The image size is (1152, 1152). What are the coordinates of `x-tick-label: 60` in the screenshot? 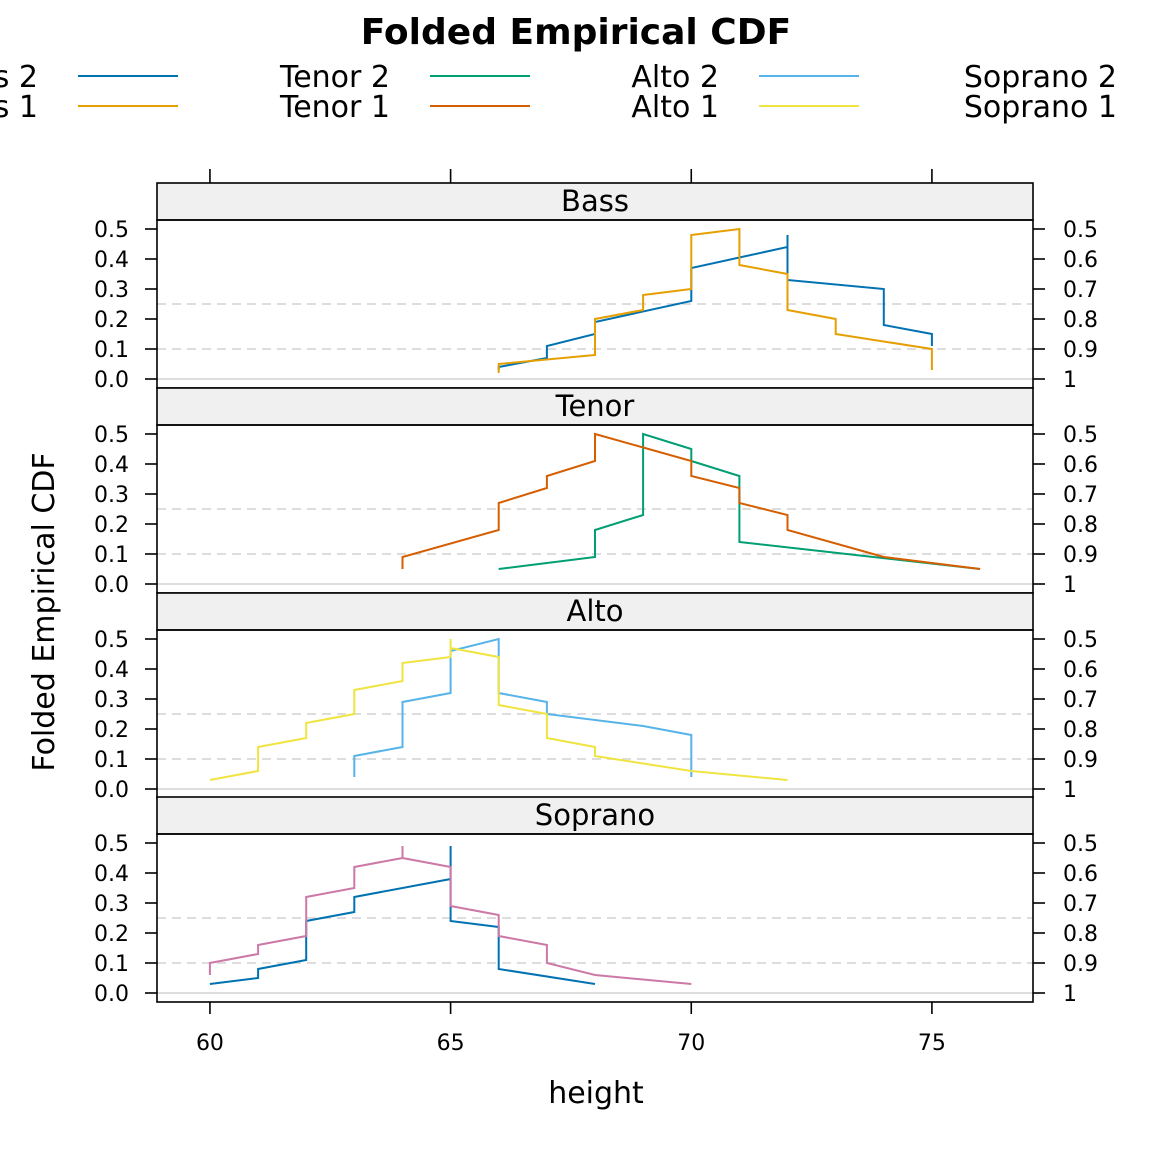 It's located at (210, 1043).